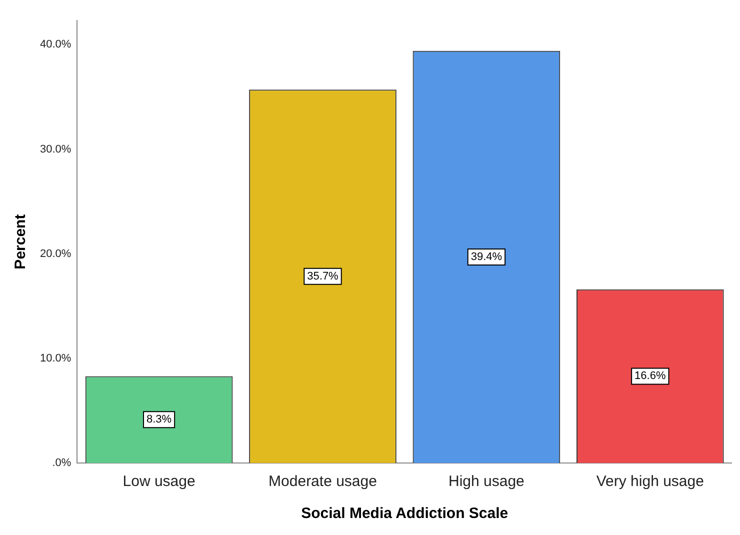  Describe the element at coordinates (159, 481) in the screenshot. I see `x-tick-label: Low usage` at that location.